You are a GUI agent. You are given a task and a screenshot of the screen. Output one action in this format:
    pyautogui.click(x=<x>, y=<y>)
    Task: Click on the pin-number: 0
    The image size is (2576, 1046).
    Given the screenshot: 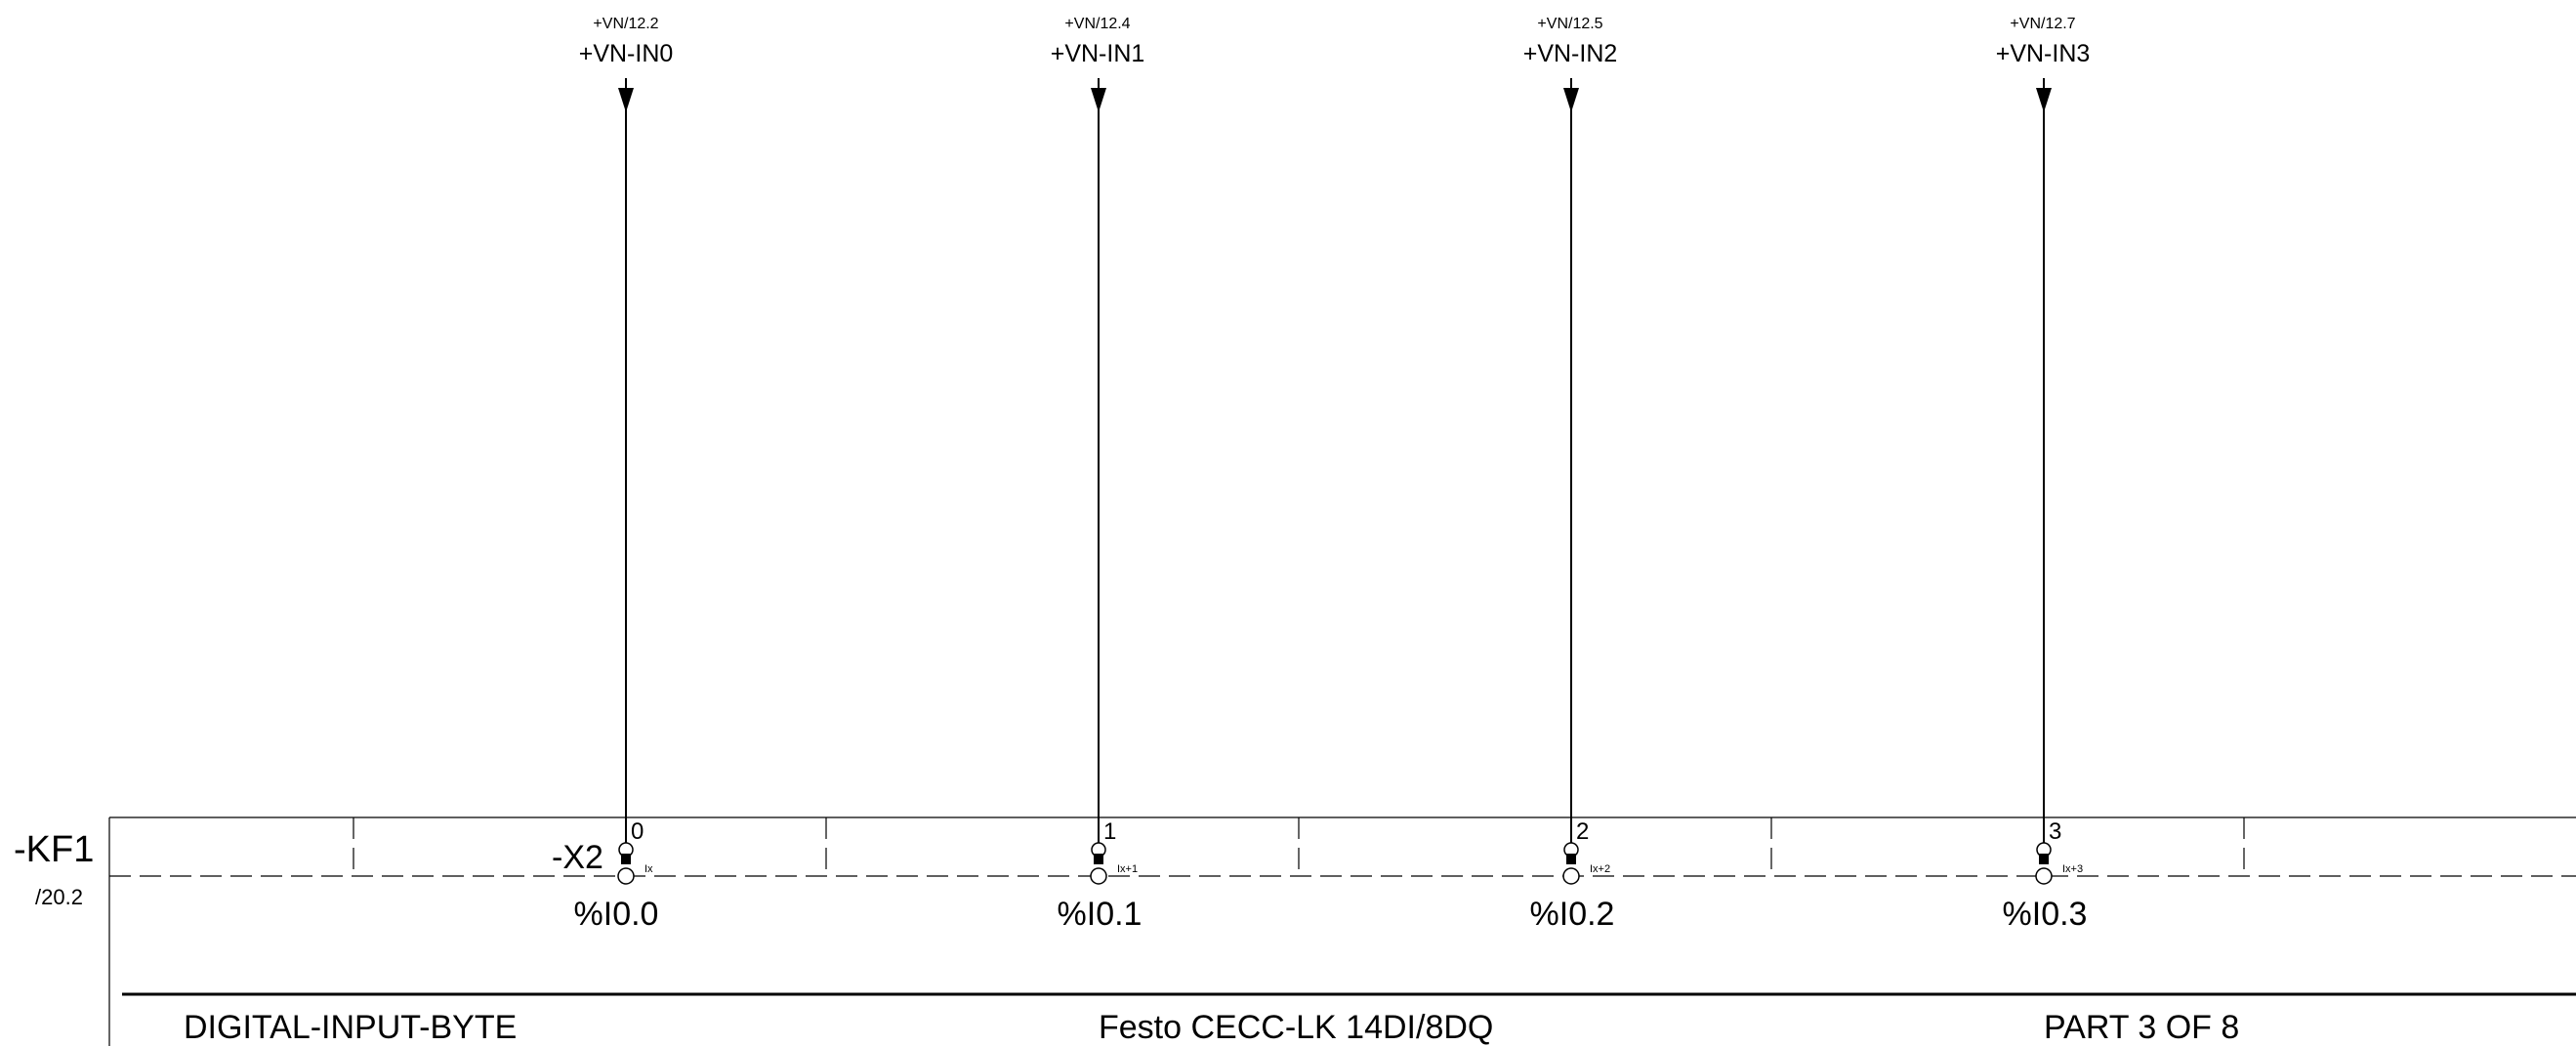 What is the action you would take?
    pyautogui.click(x=637, y=831)
    